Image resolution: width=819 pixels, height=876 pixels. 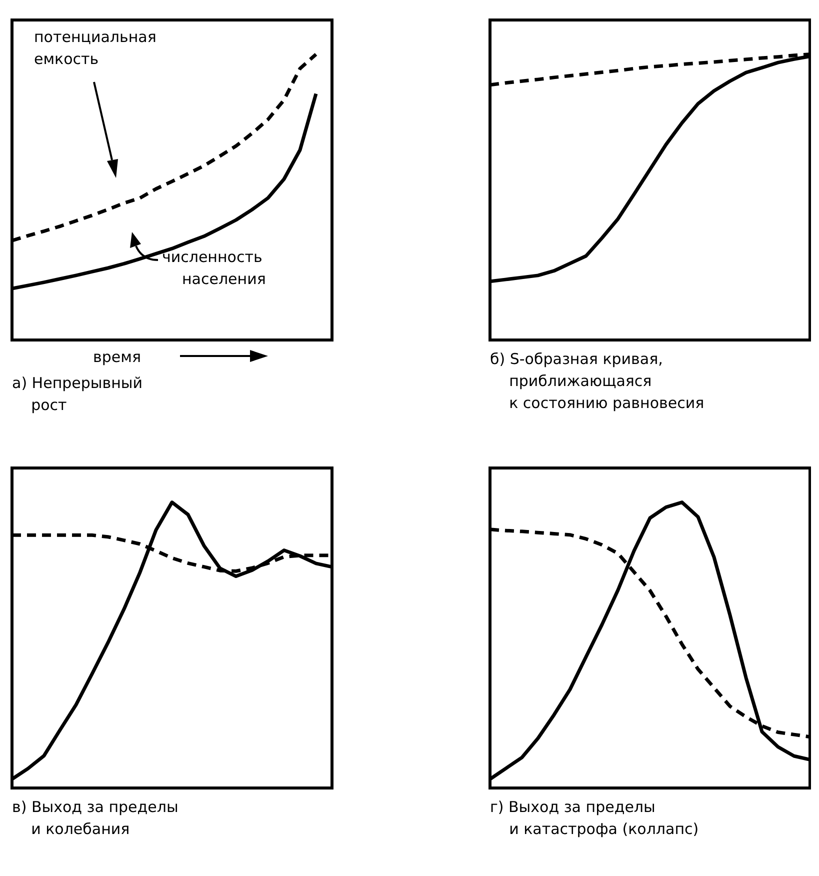 I want to click on text: г) Выход за пределы и катастрофа (коллапс), so click(x=594, y=818).